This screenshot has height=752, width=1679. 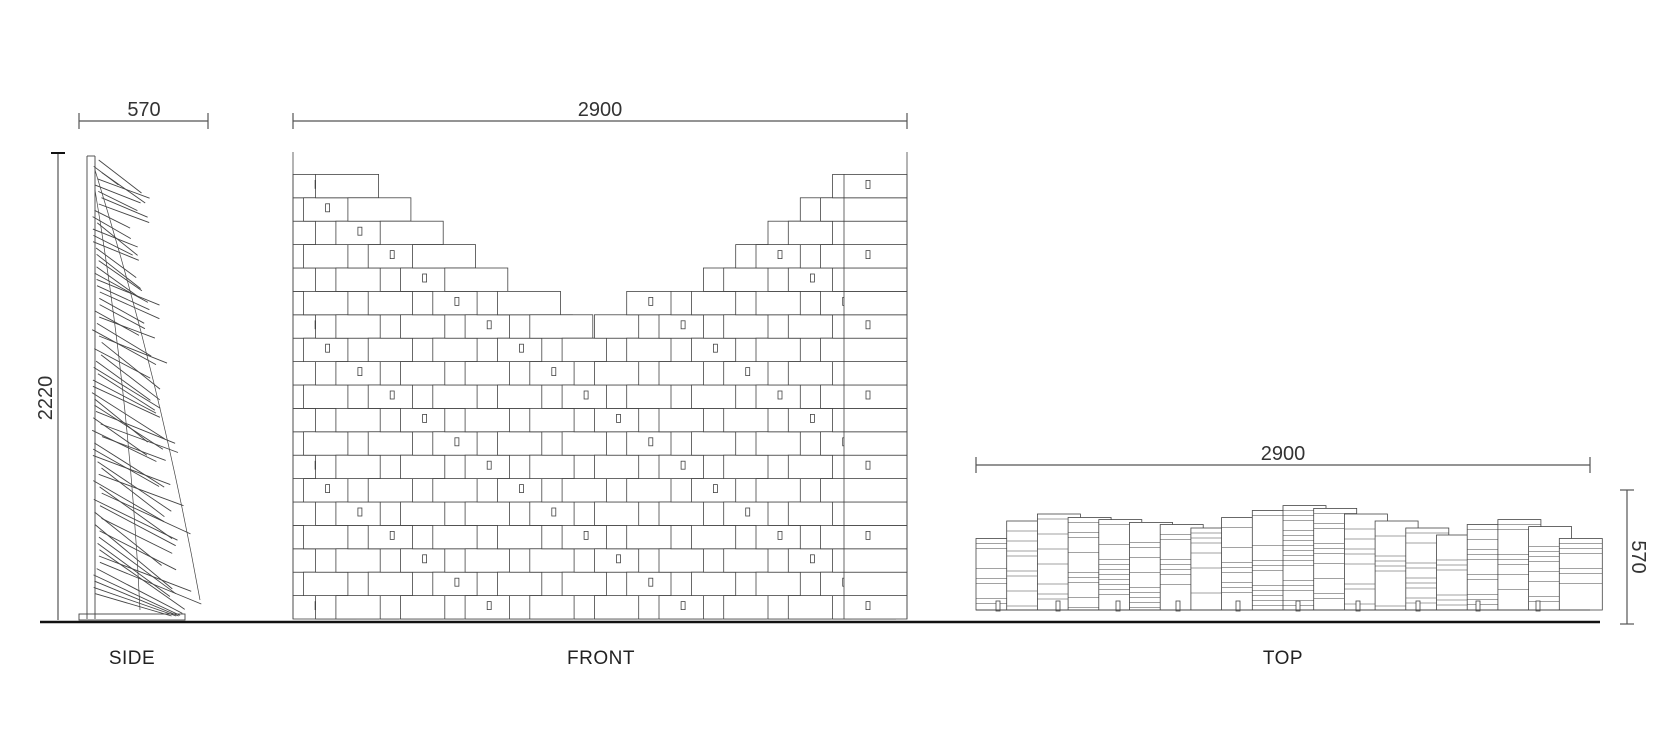 What do you see at coordinates (1638, 556) in the screenshot?
I see `top-depth-label: 570` at bounding box center [1638, 556].